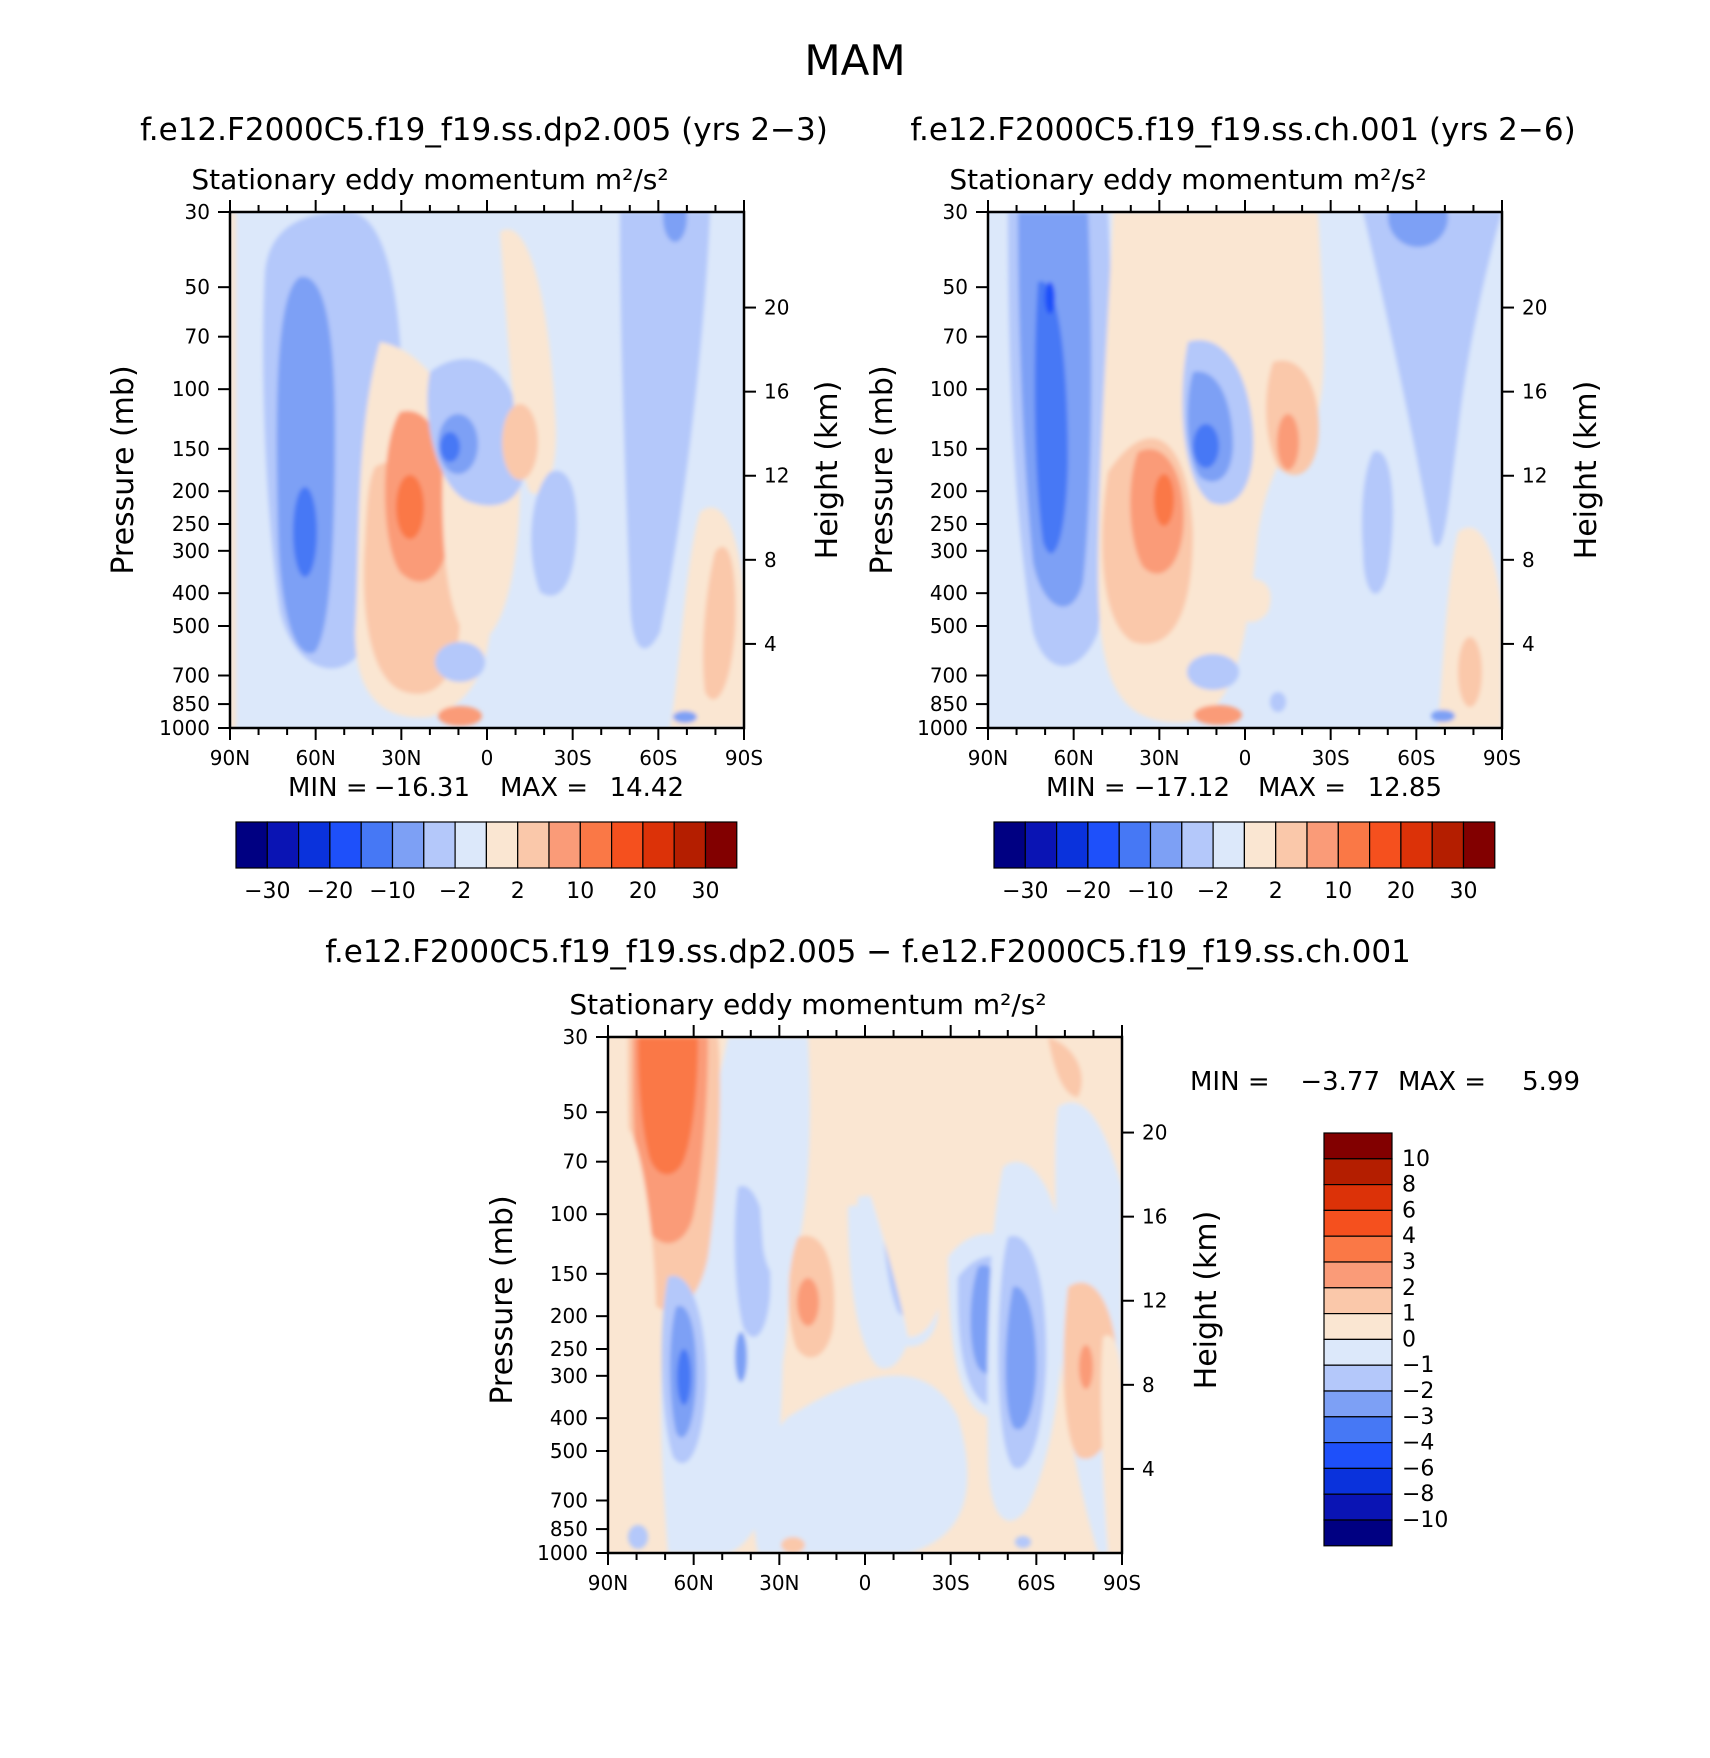  Describe the element at coordinates (191, 449) in the screenshot. I see `panel-1-ytick-label: 150` at that location.